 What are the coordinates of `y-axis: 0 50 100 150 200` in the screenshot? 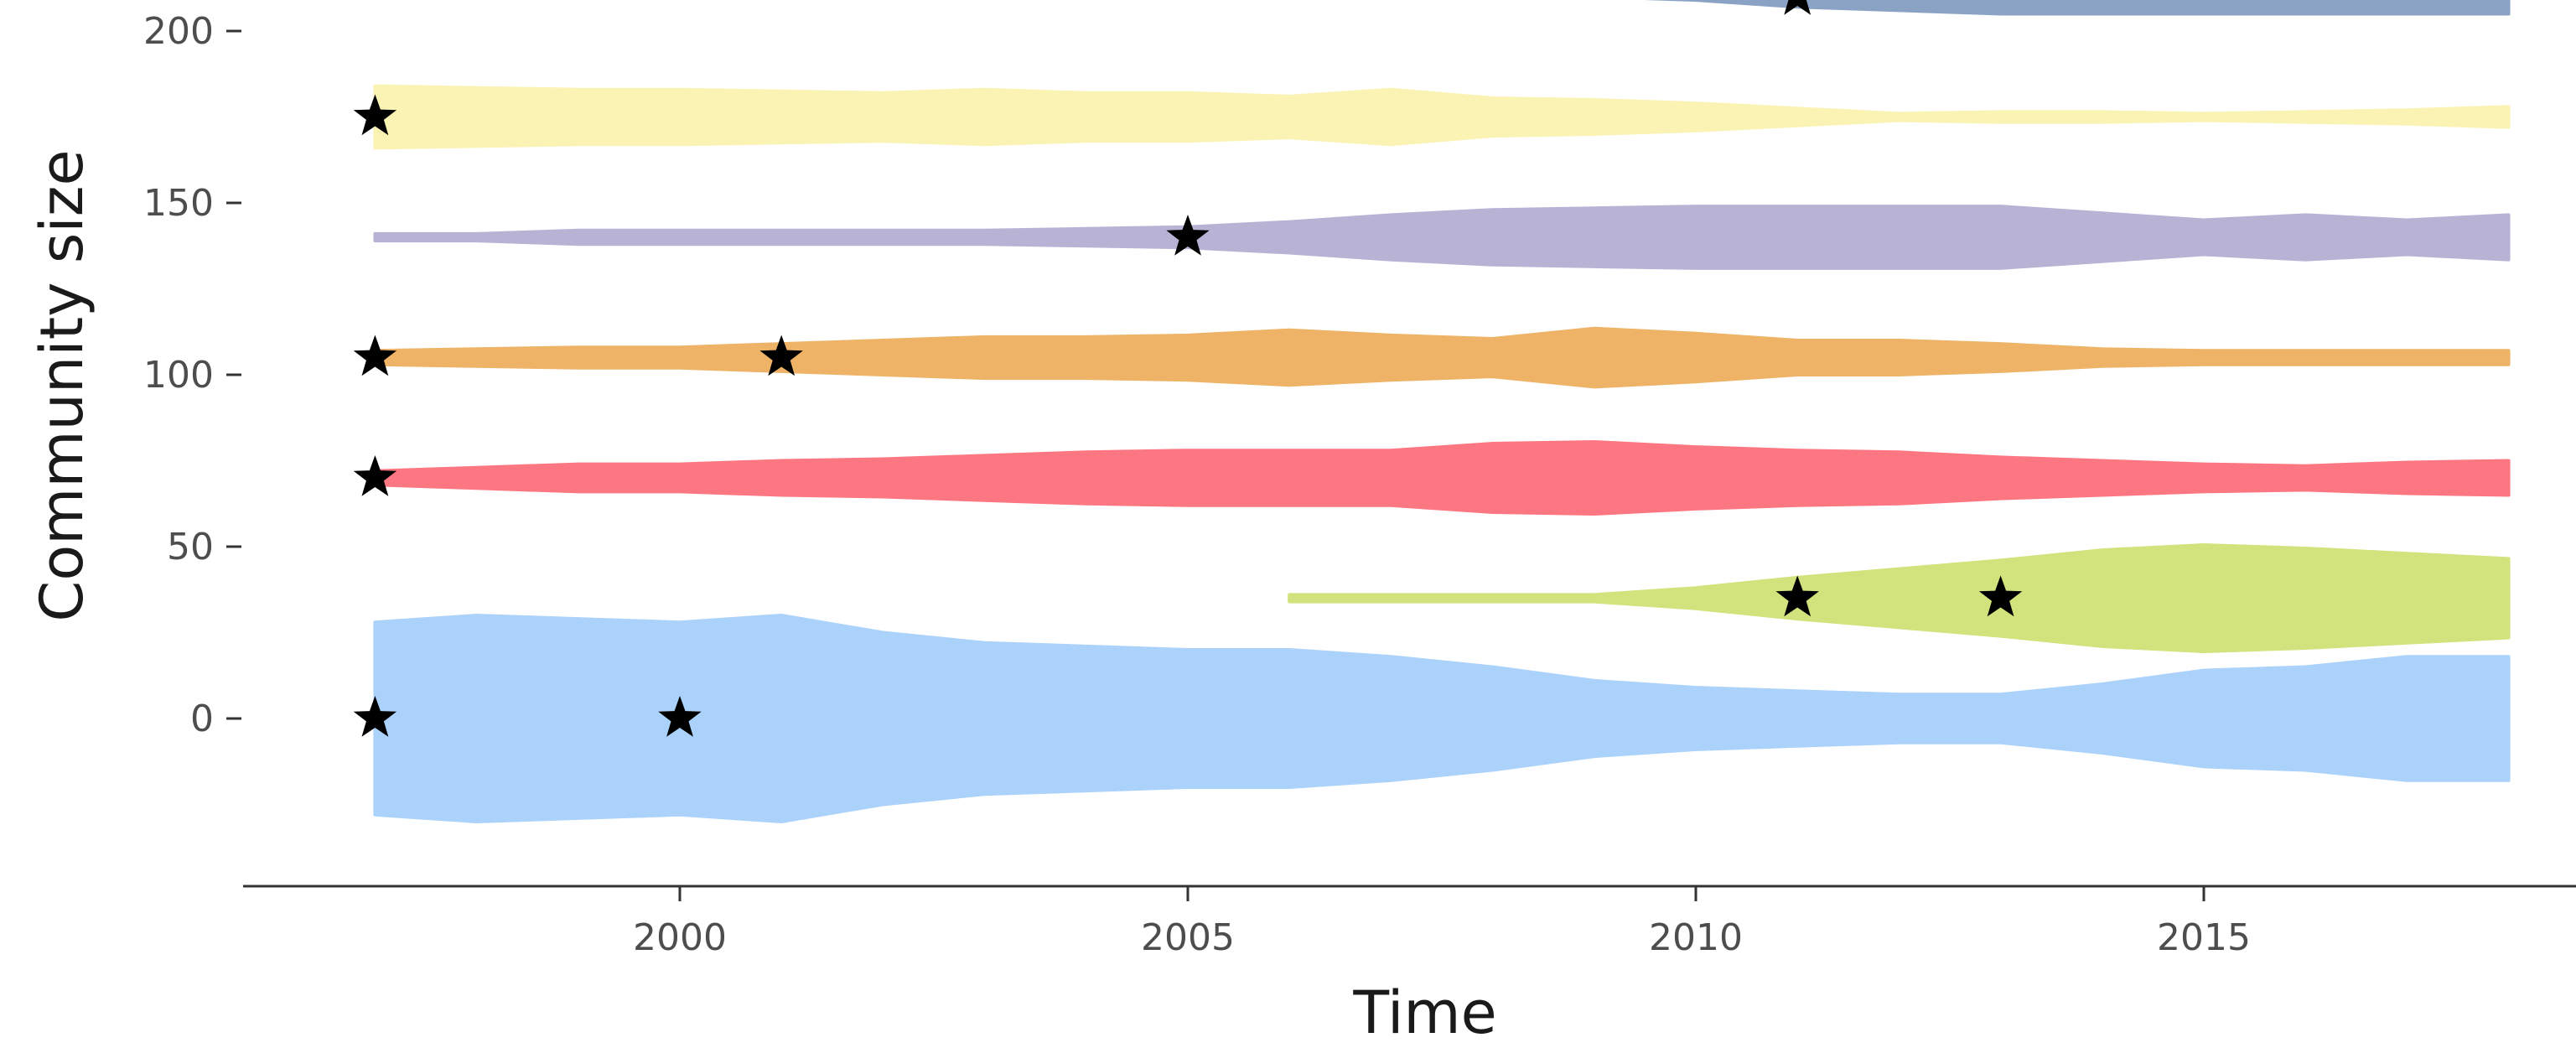 It's located at (192, 375).